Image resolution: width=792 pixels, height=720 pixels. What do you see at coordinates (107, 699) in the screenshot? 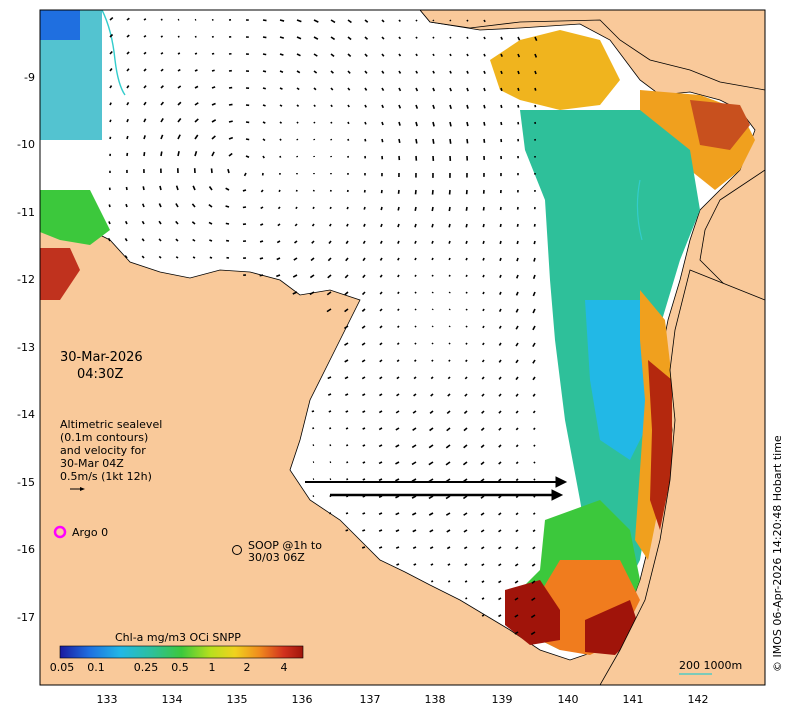
I see `x-tick-label: 133` at bounding box center [107, 699].